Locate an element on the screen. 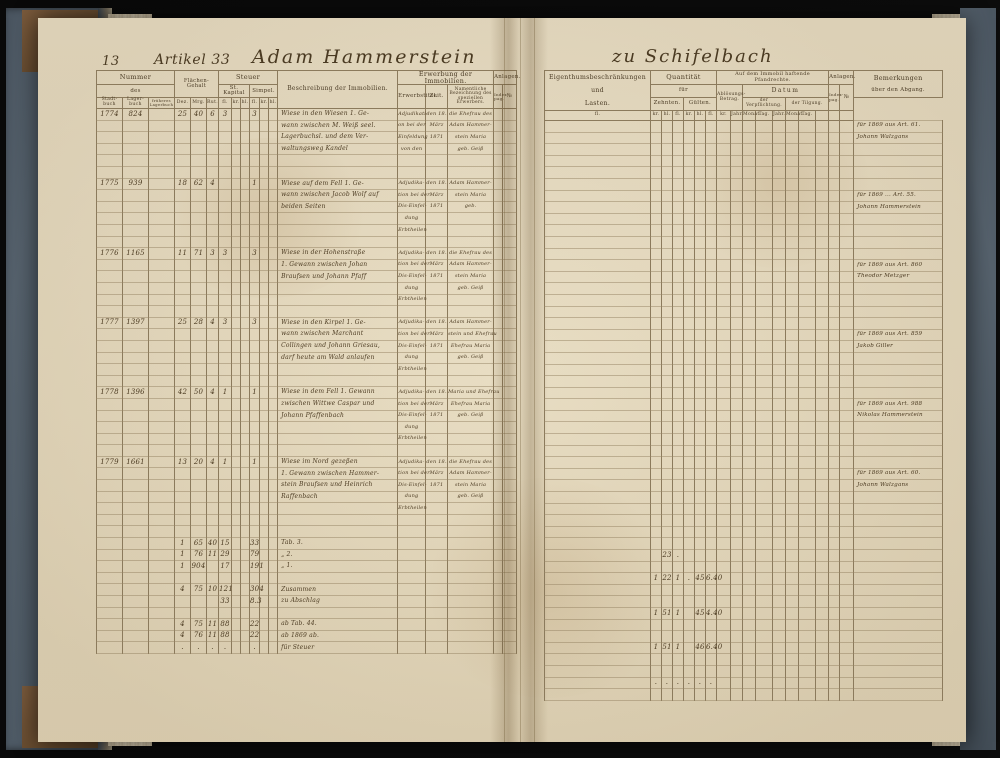  cell-erwerber: geb. is located at coordinates (471, 207).